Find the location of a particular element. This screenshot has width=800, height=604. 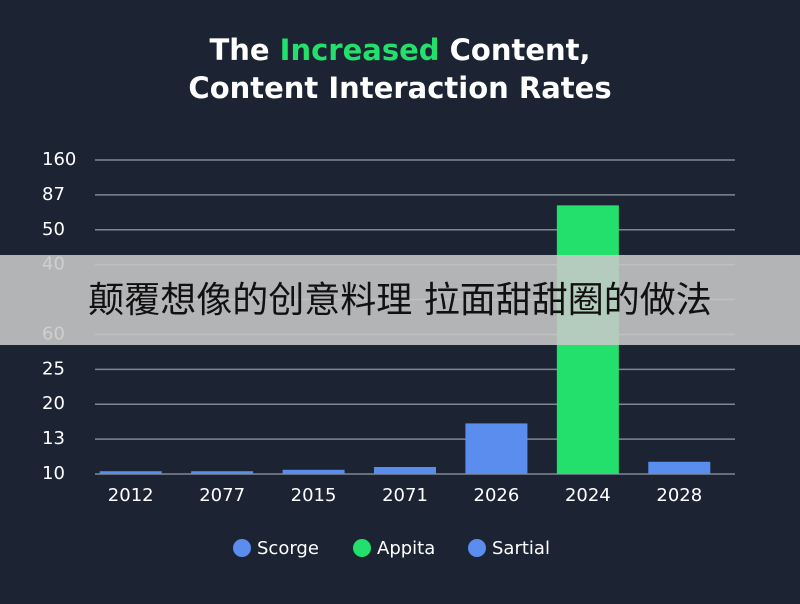

y-tick-label: 87 is located at coordinates (53, 194).